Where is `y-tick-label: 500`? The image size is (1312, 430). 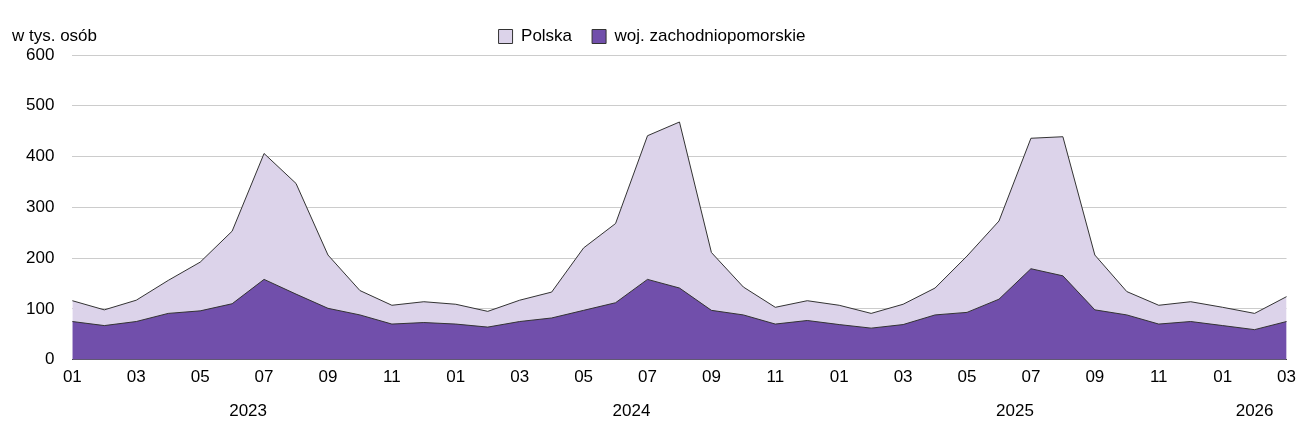 y-tick-label: 500 is located at coordinates (40, 105).